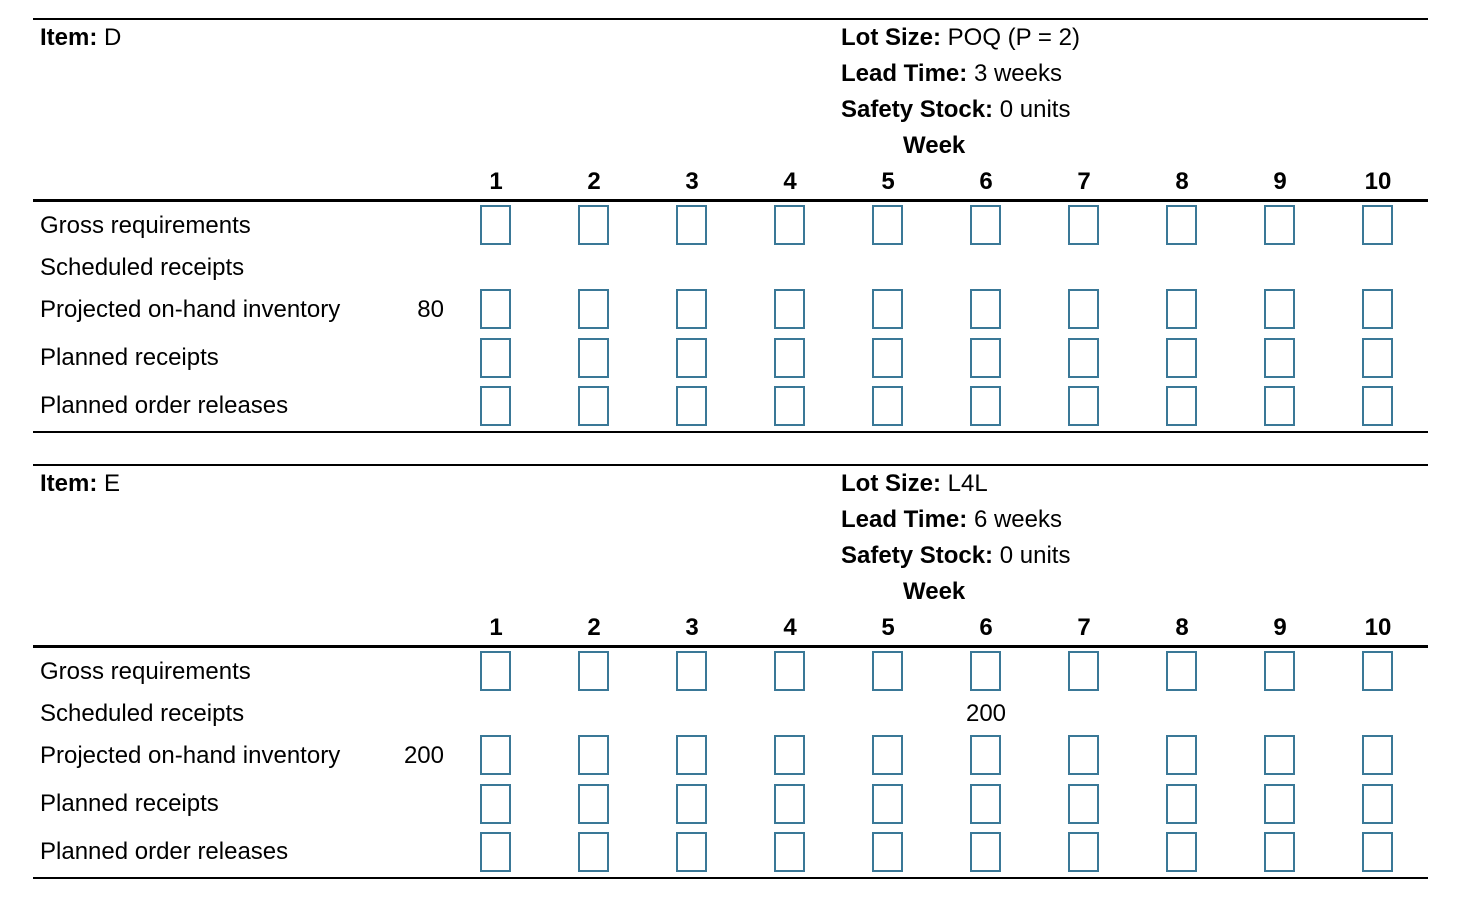 The height and width of the screenshot is (902, 1478). I want to click on safety-stock: Safety Stock: 0 units, so click(955, 110).